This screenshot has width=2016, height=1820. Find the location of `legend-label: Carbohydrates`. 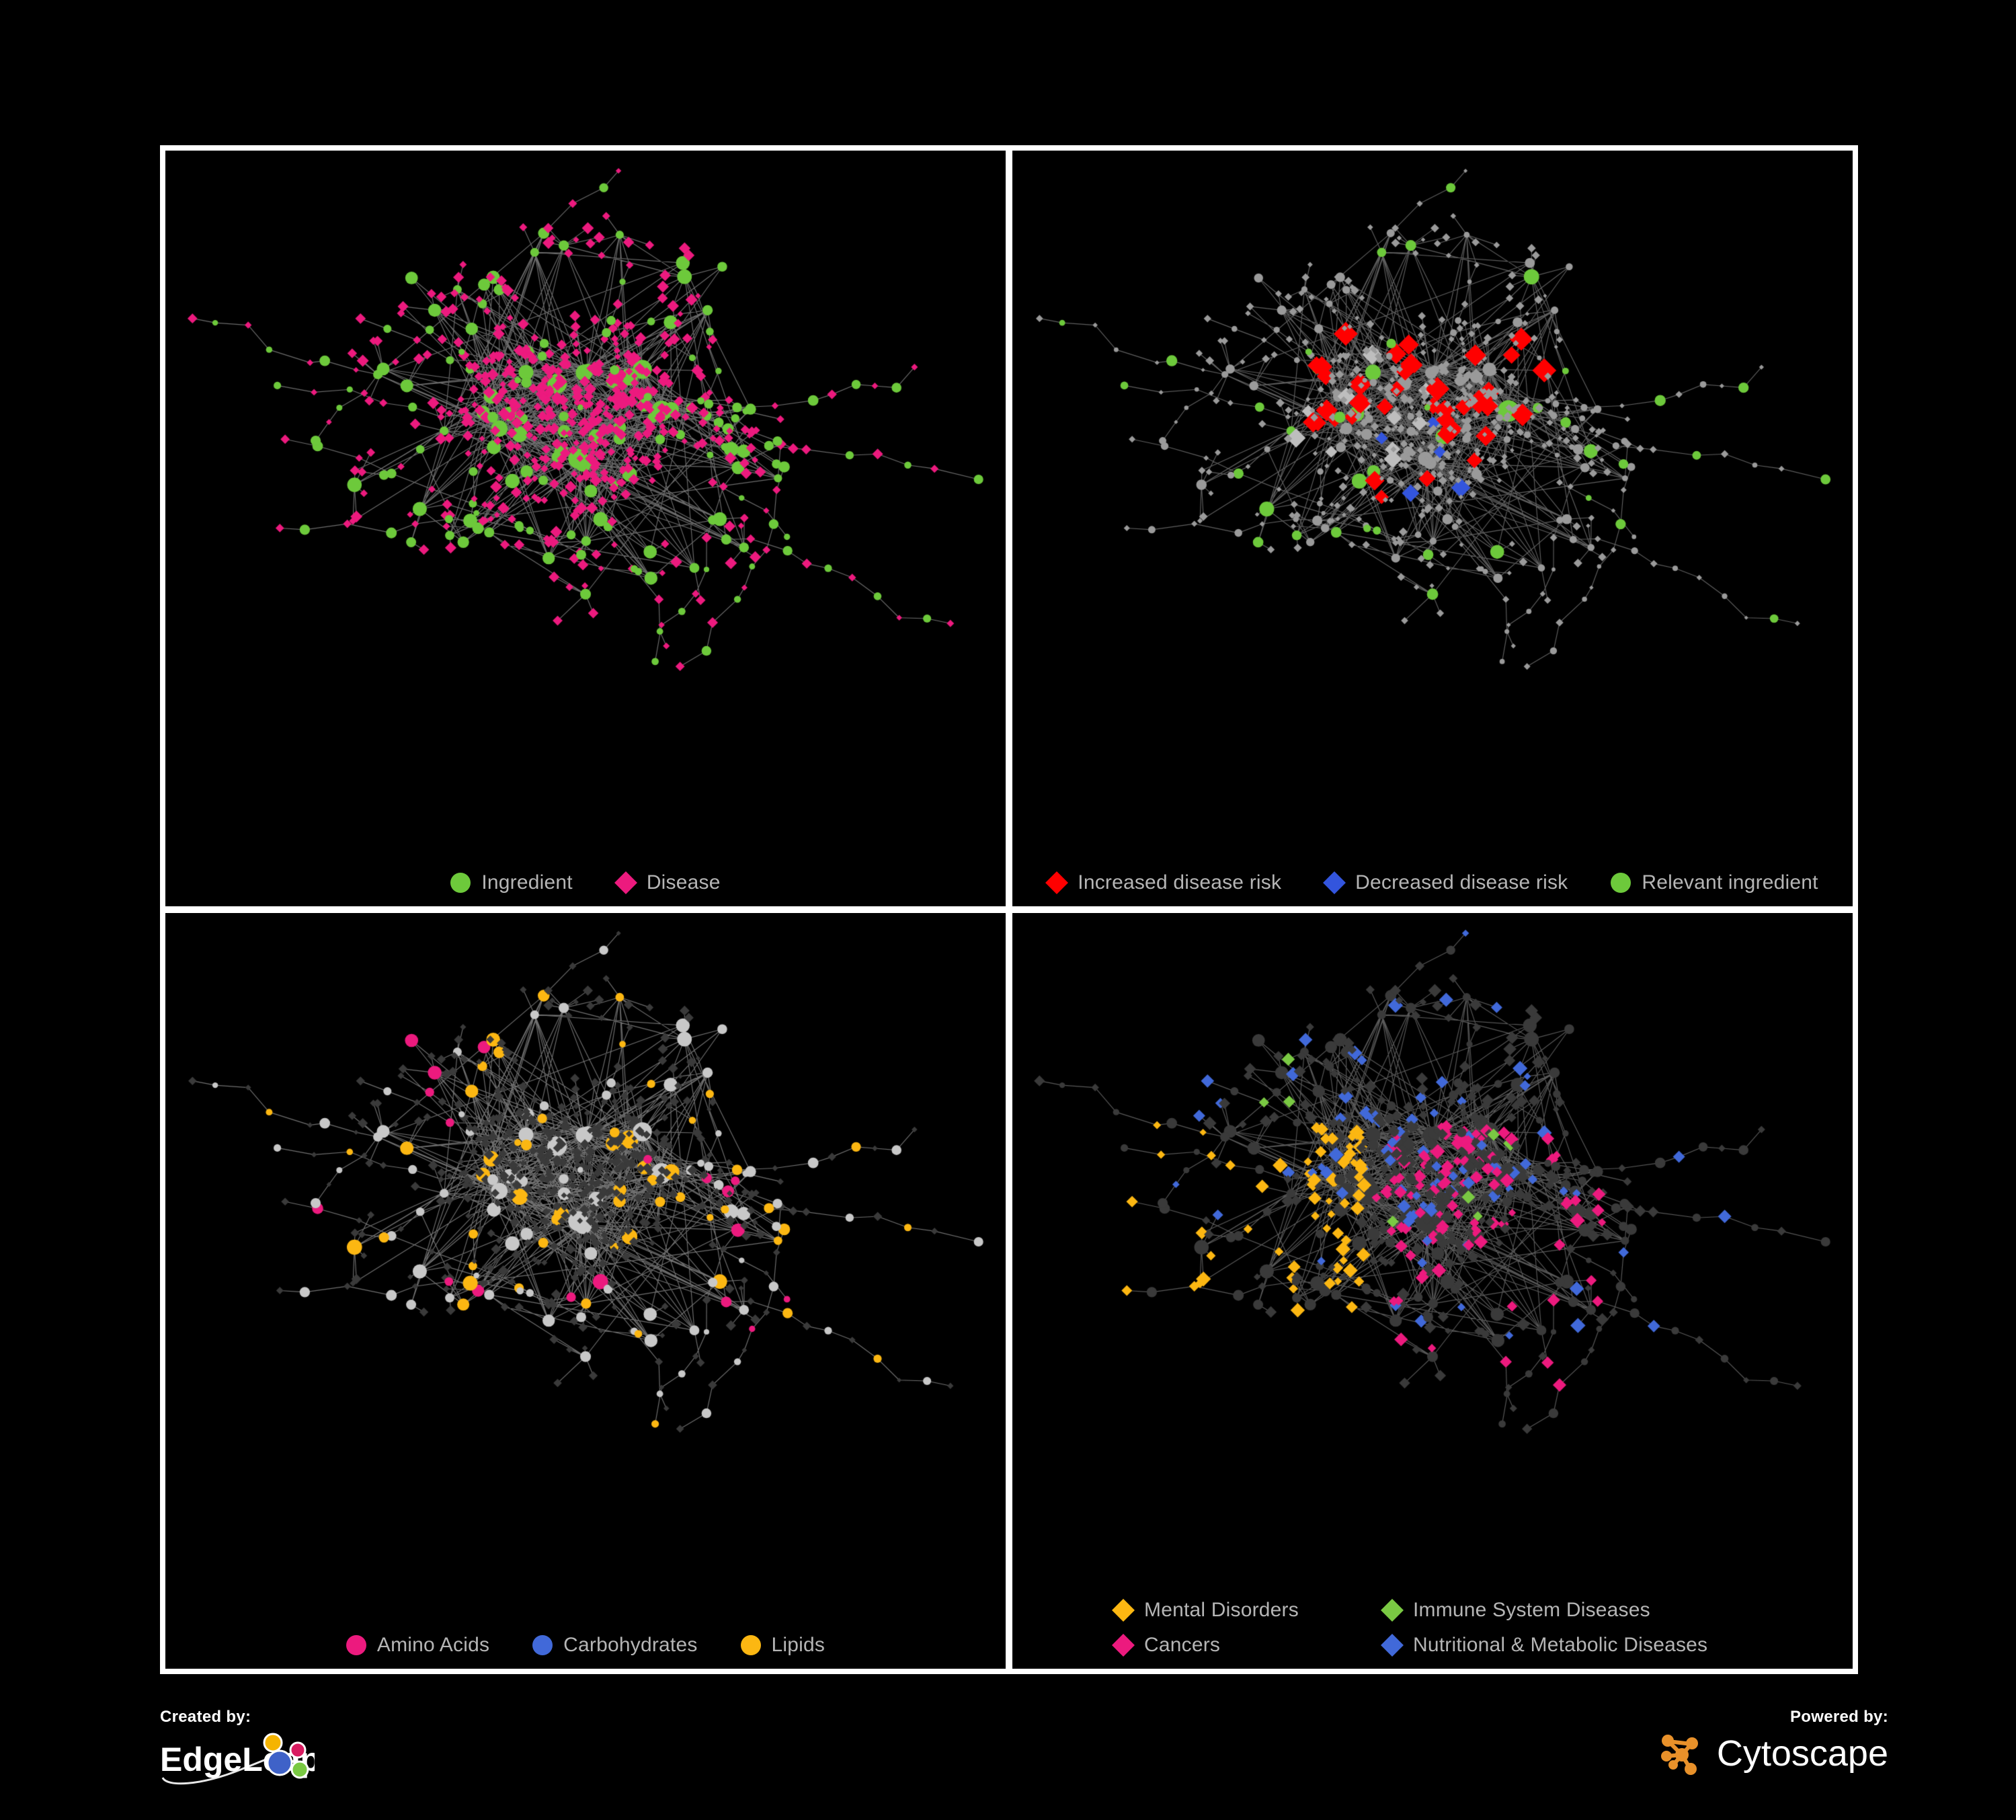

legend-label: Carbohydrates is located at coordinates (630, 1645).